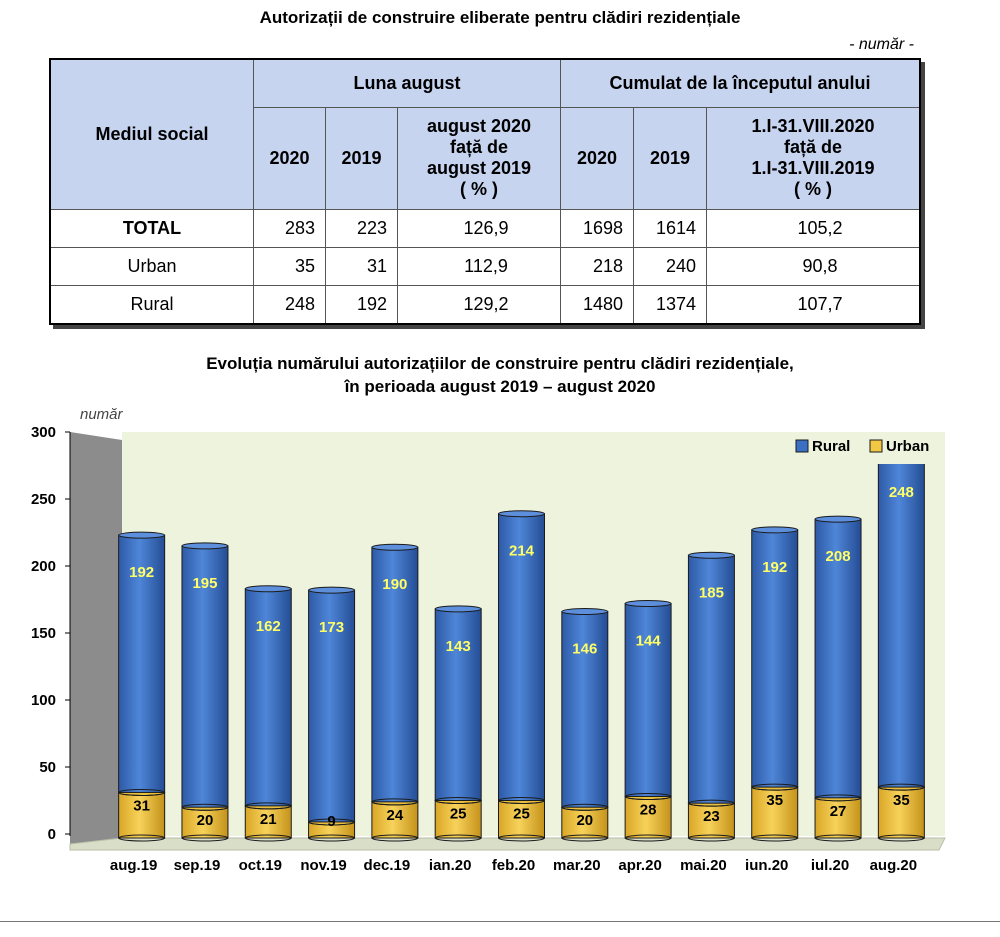 Image resolution: width=1000 pixels, height=937 pixels. I want to click on x-tick-label: feb.20, so click(513, 865).